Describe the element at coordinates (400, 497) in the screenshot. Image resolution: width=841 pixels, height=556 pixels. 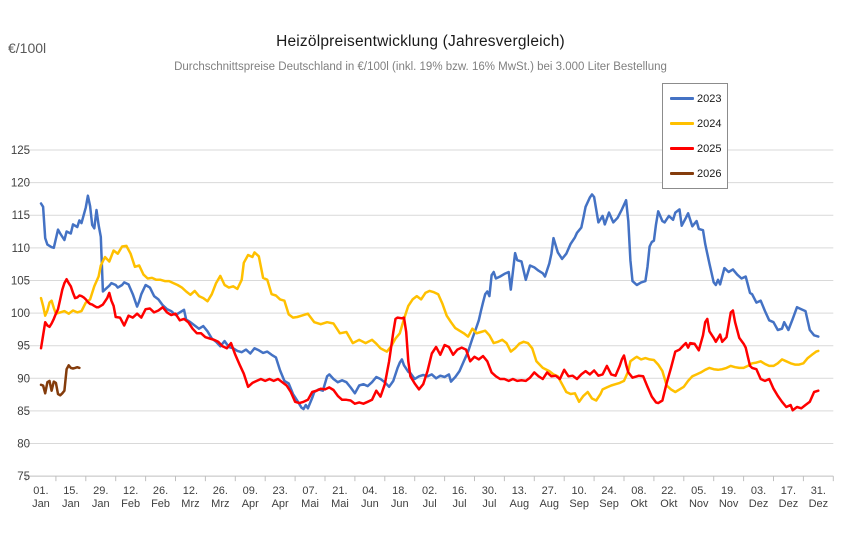
I see `x-tick-label: 18. Jun` at that location.